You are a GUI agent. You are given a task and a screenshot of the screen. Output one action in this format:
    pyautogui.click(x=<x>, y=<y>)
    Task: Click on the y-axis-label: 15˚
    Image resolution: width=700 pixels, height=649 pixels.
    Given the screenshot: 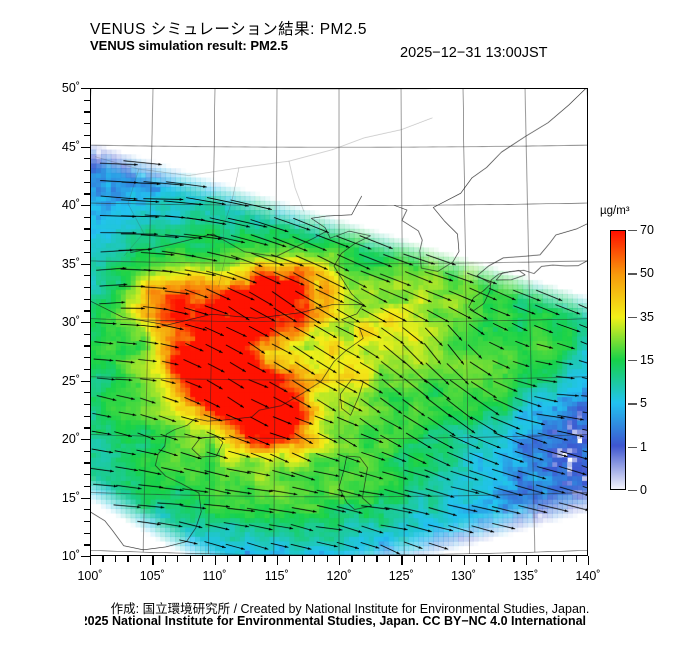 What is the action you would take?
    pyautogui.click(x=70, y=497)
    